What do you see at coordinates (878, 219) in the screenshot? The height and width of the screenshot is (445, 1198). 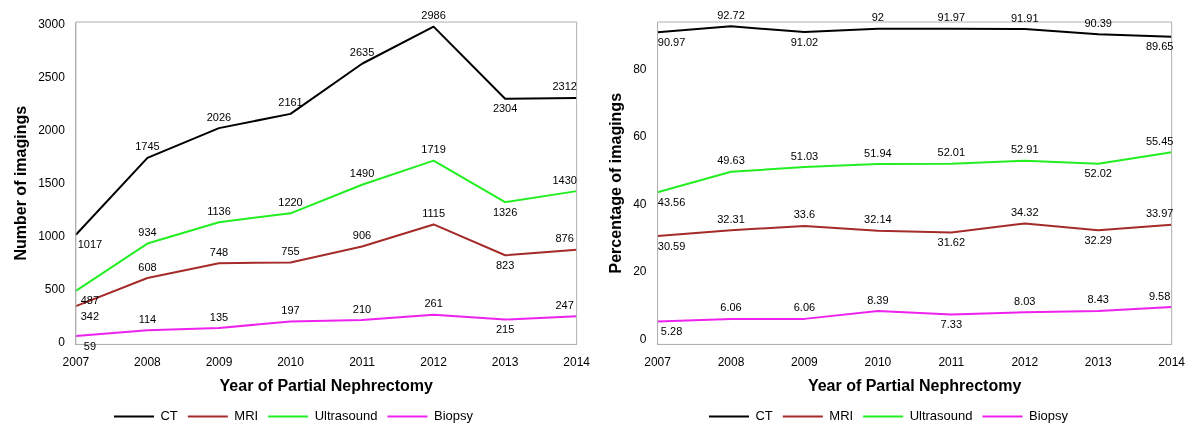 I see `data-label: 32.14` at bounding box center [878, 219].